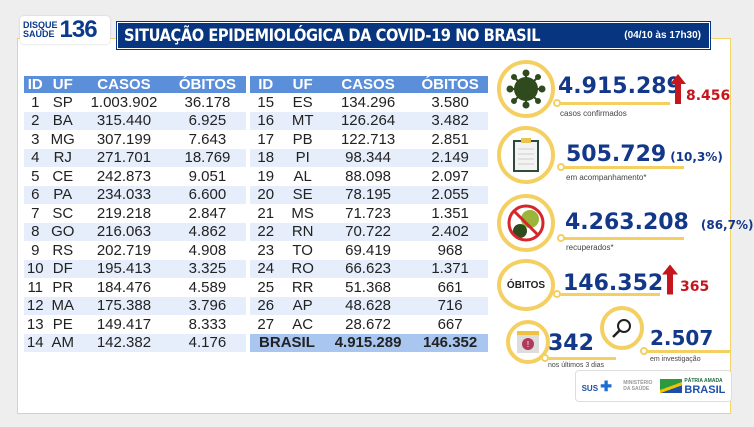  Describe the element at coordinates (135, 194) in the screenshot. I see `table-row: 6 PA 234.033 6.600` at that location.